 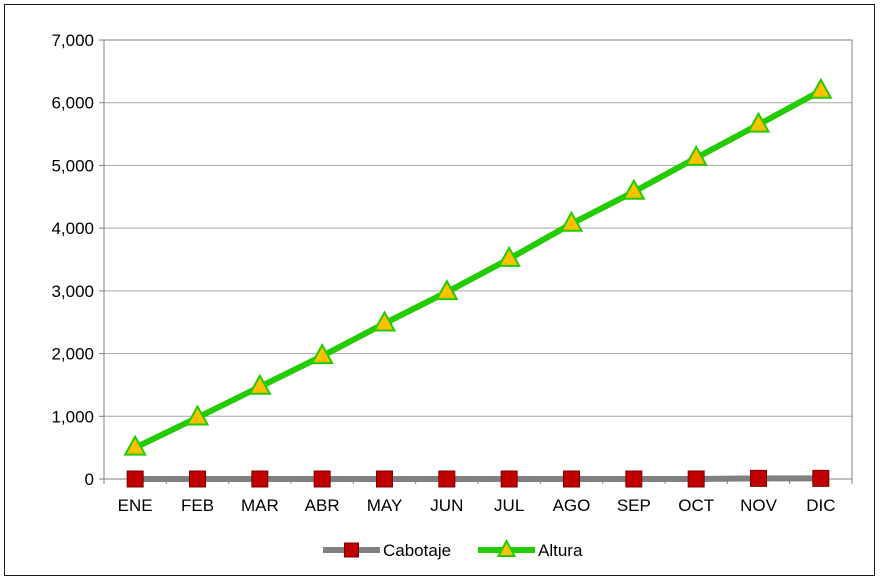 I want to click on series-cabotaje, so click(x=478, y=478).